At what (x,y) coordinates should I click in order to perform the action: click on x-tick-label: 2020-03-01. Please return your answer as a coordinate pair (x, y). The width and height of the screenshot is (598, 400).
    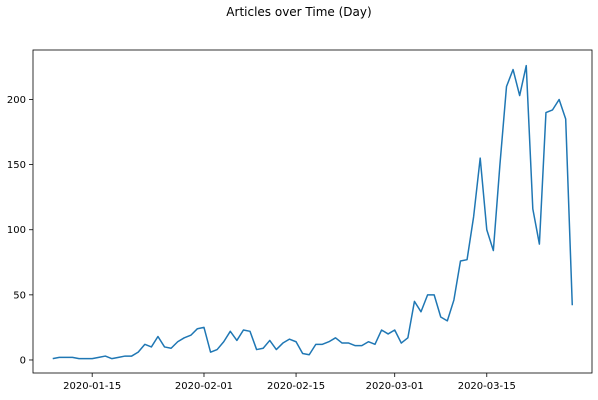
    Looking at the image, I should click on (395, 386).